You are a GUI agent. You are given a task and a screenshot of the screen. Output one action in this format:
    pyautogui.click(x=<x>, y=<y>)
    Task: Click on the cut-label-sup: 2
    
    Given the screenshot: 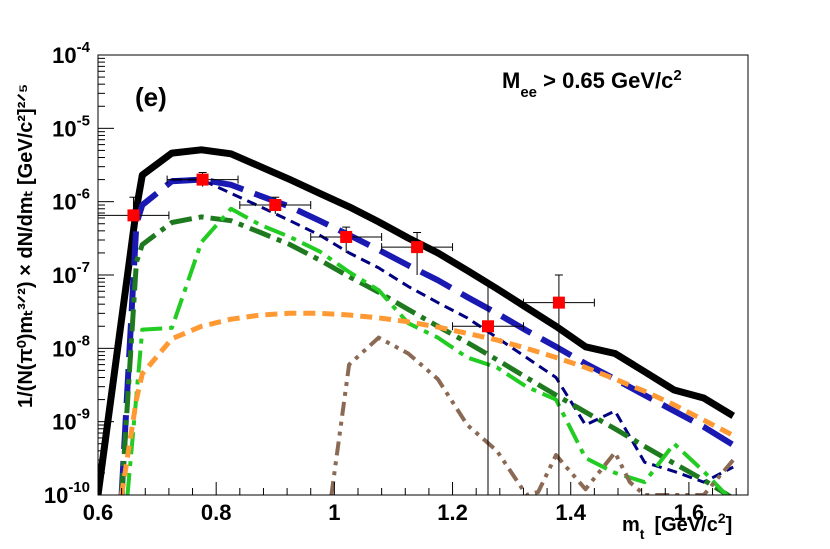 What is the action you would take?
    pyautogui.click(x=677, y=75)
    